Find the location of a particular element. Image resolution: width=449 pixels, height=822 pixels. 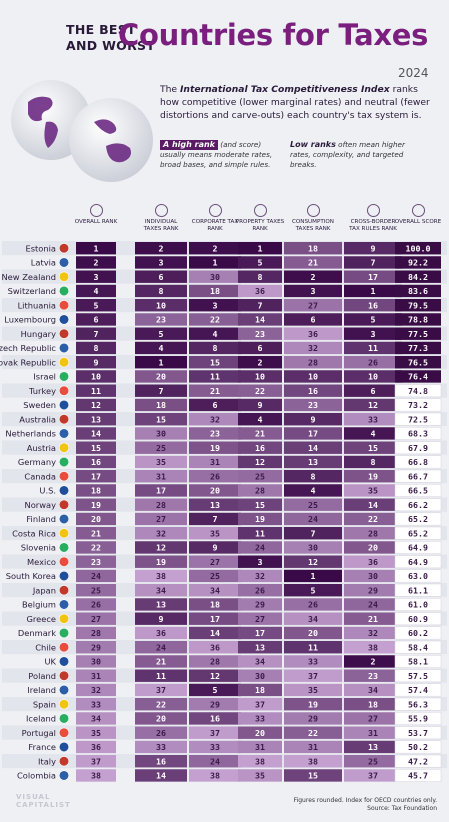

cell-score: 61.1 is located at coordinates (418, 590).